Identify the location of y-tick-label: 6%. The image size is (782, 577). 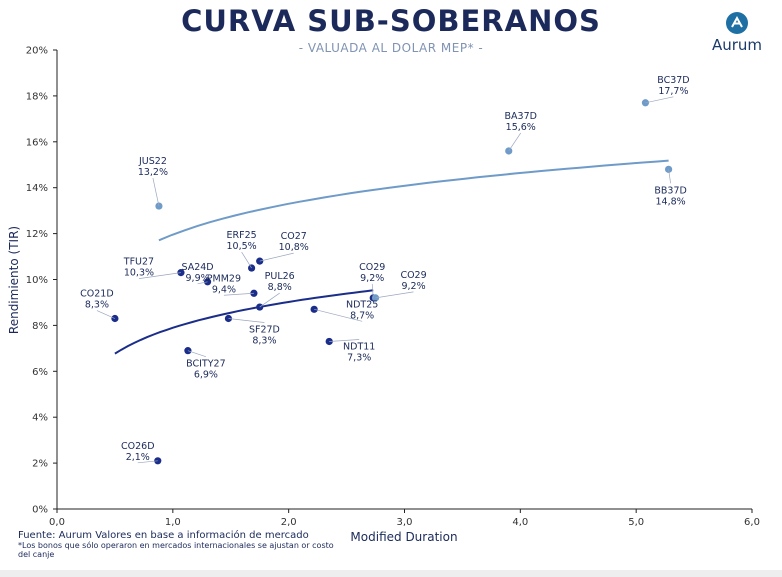
(40, 372).